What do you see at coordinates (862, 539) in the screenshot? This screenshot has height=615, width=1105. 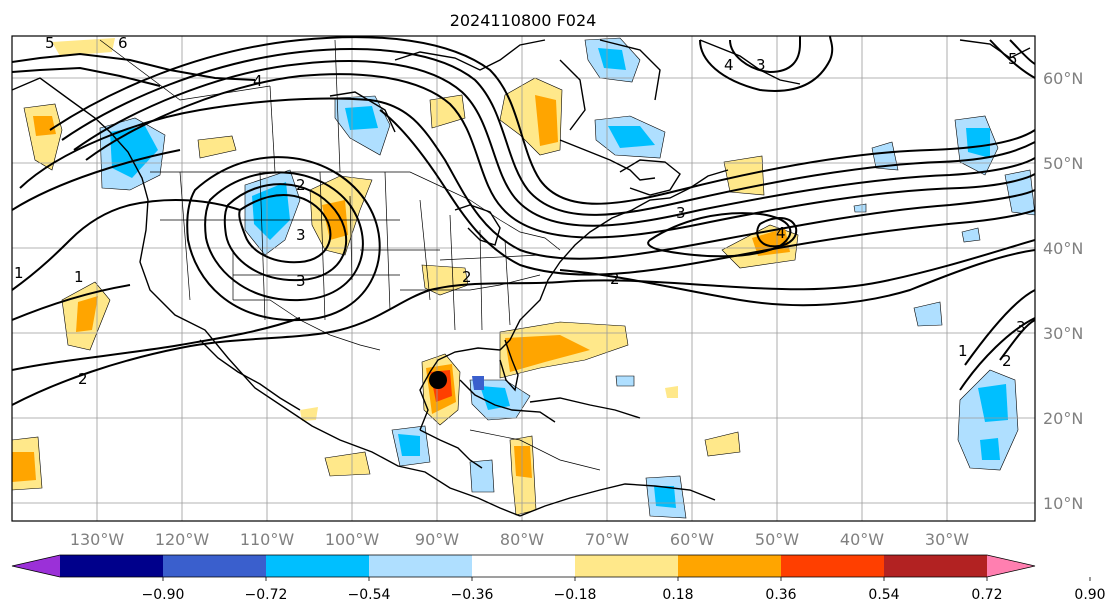 I see `lon-label: 40°W` at bounding box center [862, 539].